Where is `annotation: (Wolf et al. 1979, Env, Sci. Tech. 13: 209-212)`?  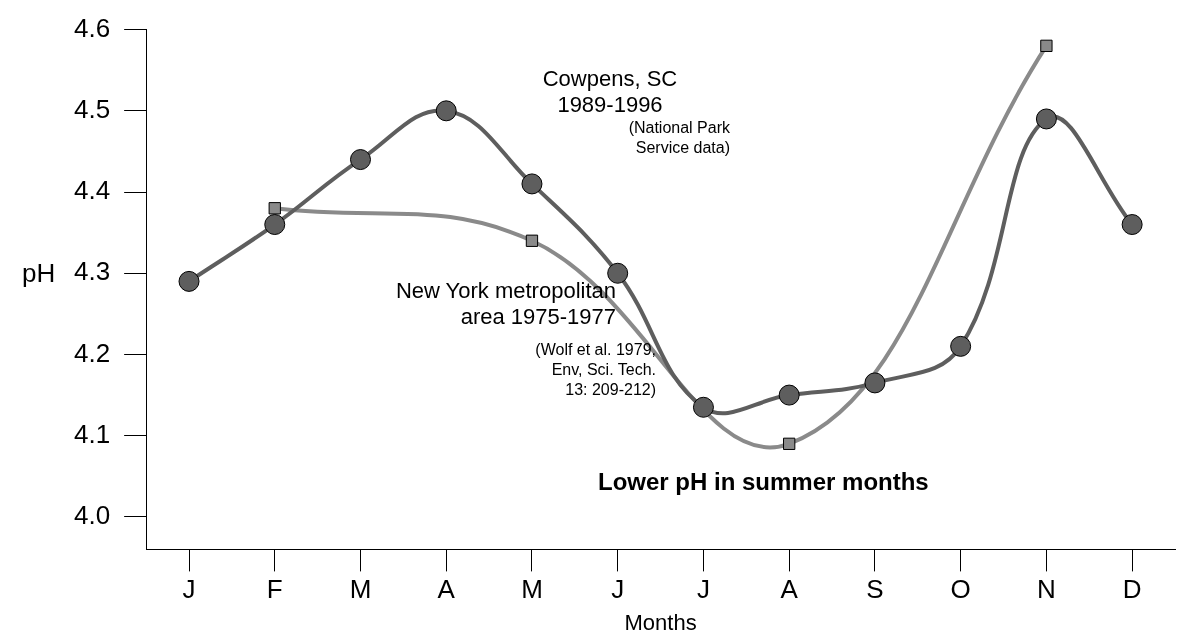
annotation: (Wolf et al. 1979, Env, Sci. Tech. 13: 209-212) is located at coordinates (595, 370).